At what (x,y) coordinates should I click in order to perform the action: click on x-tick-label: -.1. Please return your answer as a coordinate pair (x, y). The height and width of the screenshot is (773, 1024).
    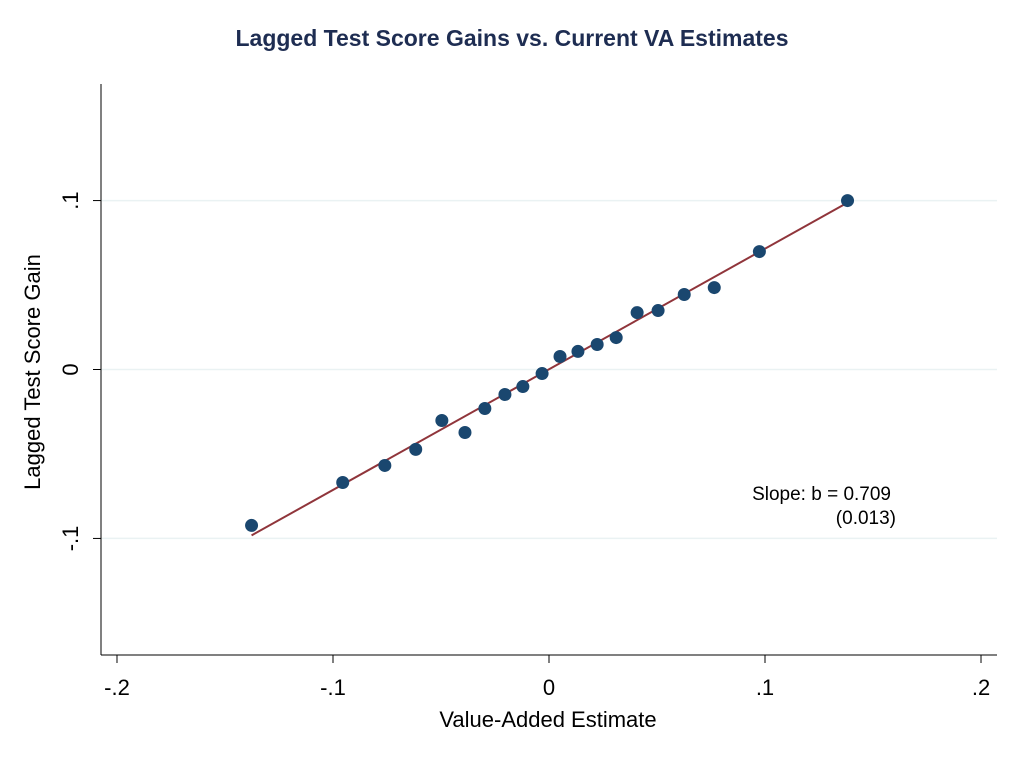
    Looking at the image, I should click on (333, 687).